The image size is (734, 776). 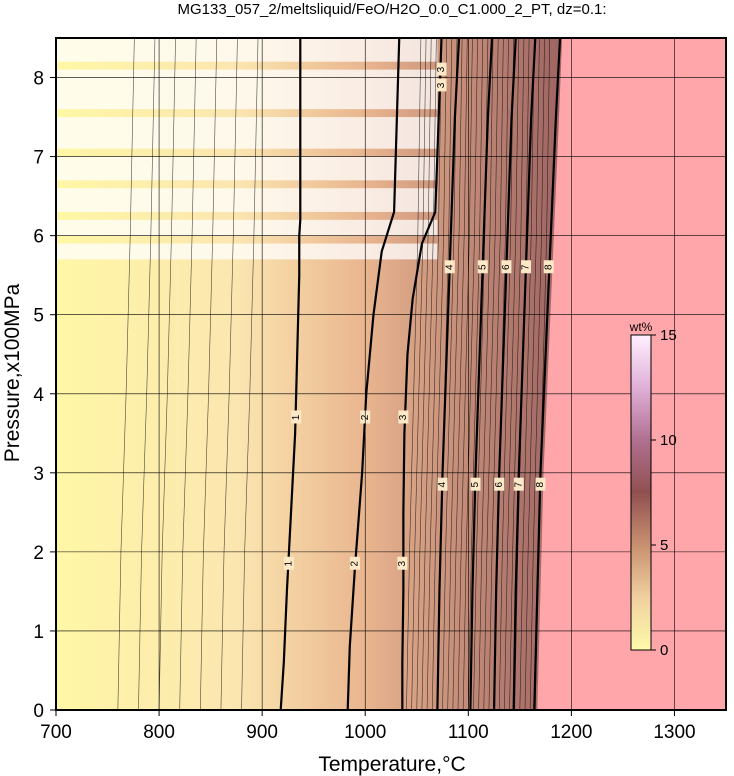 What do you see at coordinates (668, 440) in the screenshot?
I see `colorbar-tick-label: 10` at bounding box center [668, 440].